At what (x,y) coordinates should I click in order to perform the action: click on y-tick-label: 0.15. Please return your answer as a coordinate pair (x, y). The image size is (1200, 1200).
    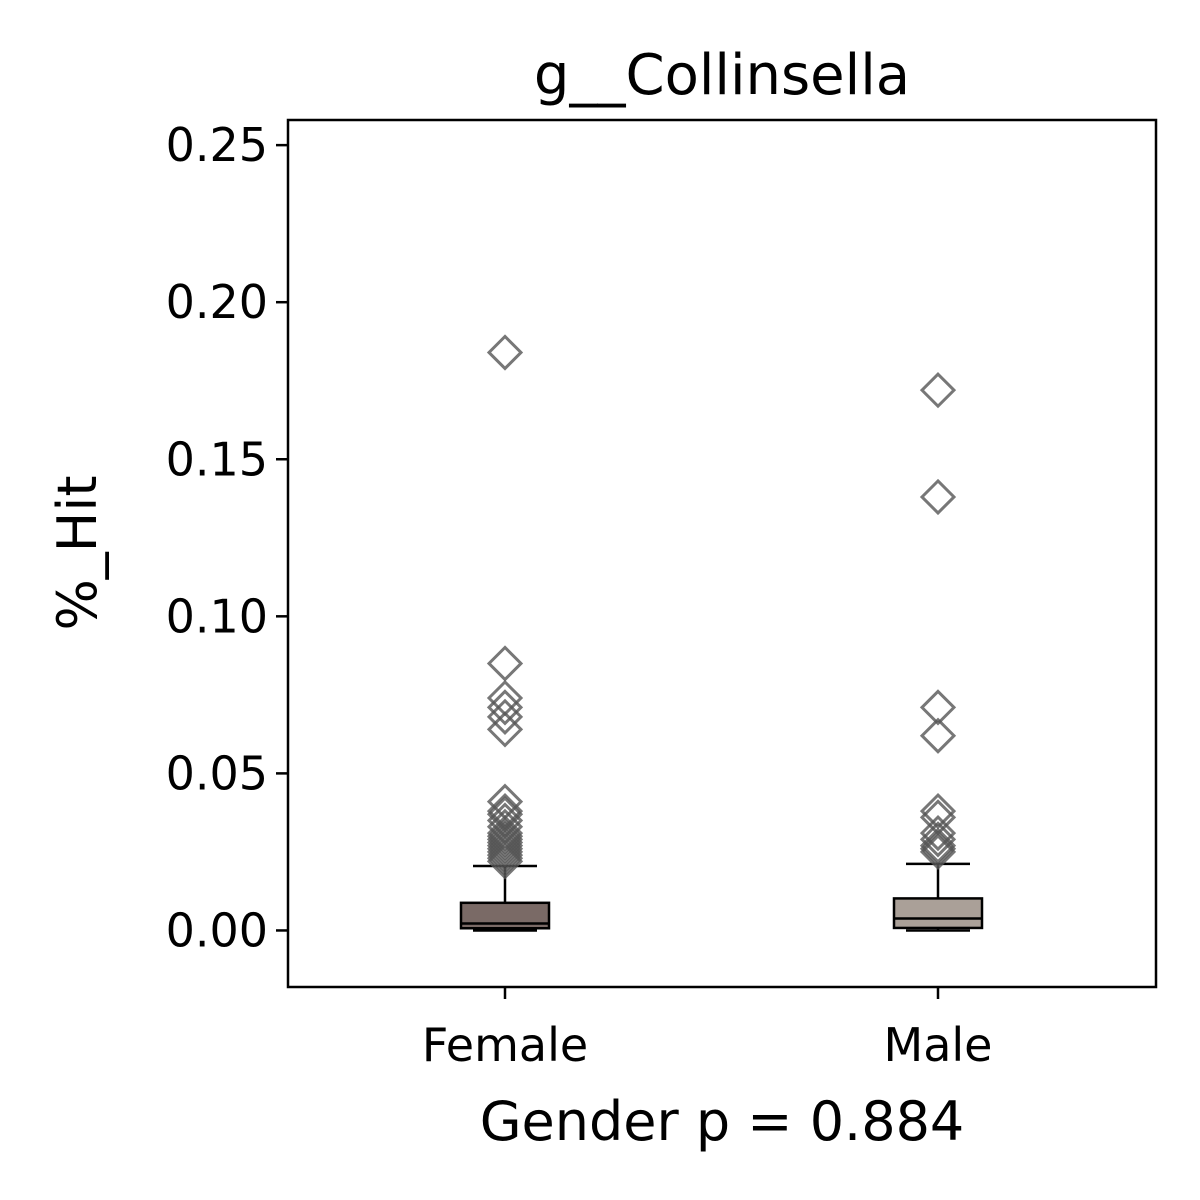
    Looking at the image, I should click on (217, 459).